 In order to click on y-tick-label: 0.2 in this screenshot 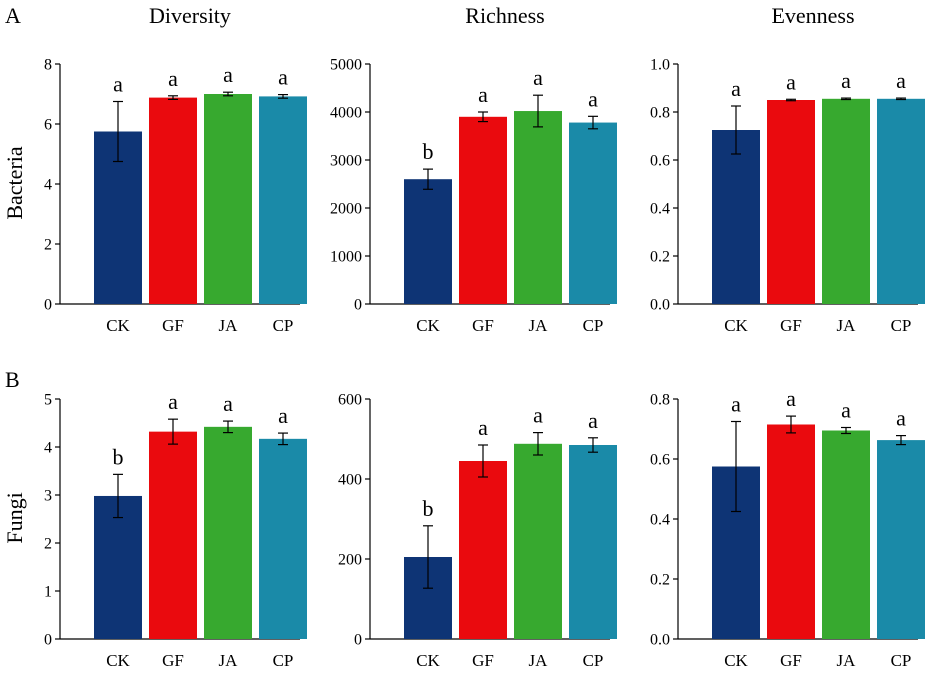, I will do `click(660, 580)`.